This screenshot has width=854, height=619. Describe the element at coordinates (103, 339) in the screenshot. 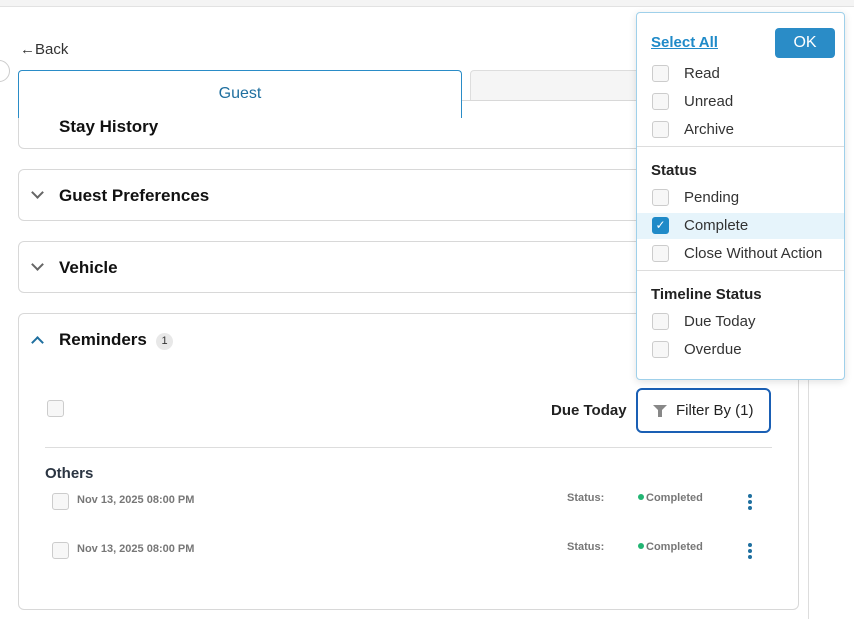

I see `reminders-header: Reminders` at that location.